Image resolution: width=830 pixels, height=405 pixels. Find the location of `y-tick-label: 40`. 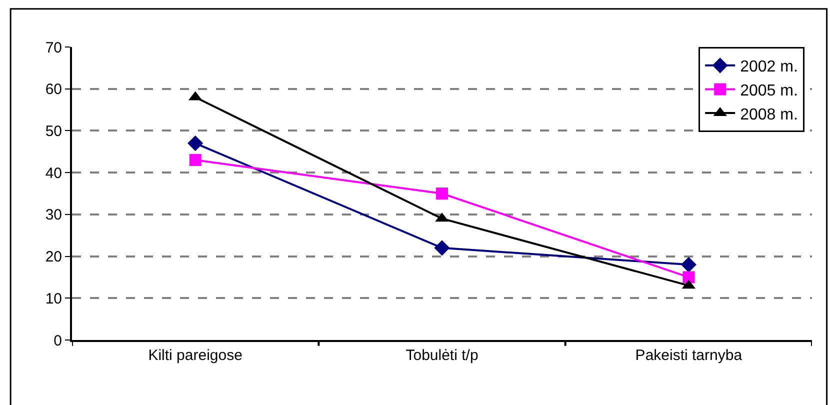

y-tick-label: 40 is located at coordinates (53, 173).